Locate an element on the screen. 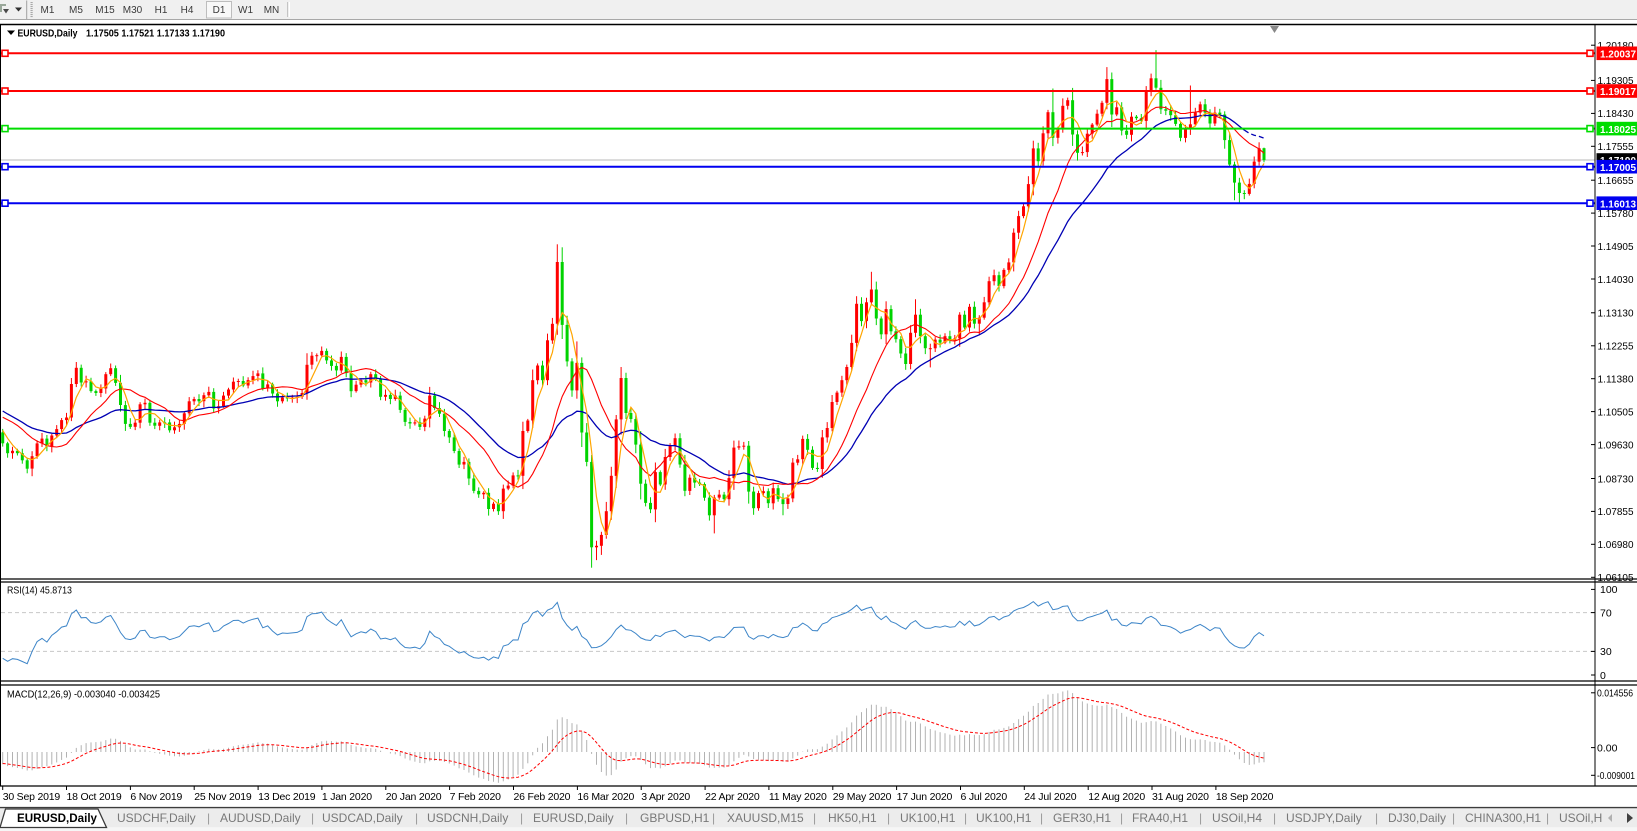  svg-text: M30 is located at coordinates (133, 10).